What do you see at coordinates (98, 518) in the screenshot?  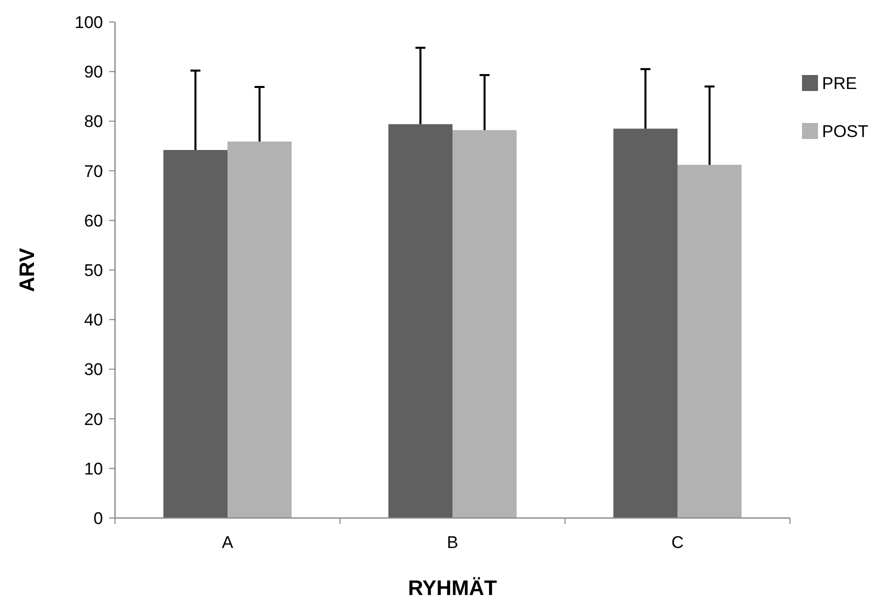 I see `y-tick-label: 0` at bounding box center [98, 518].